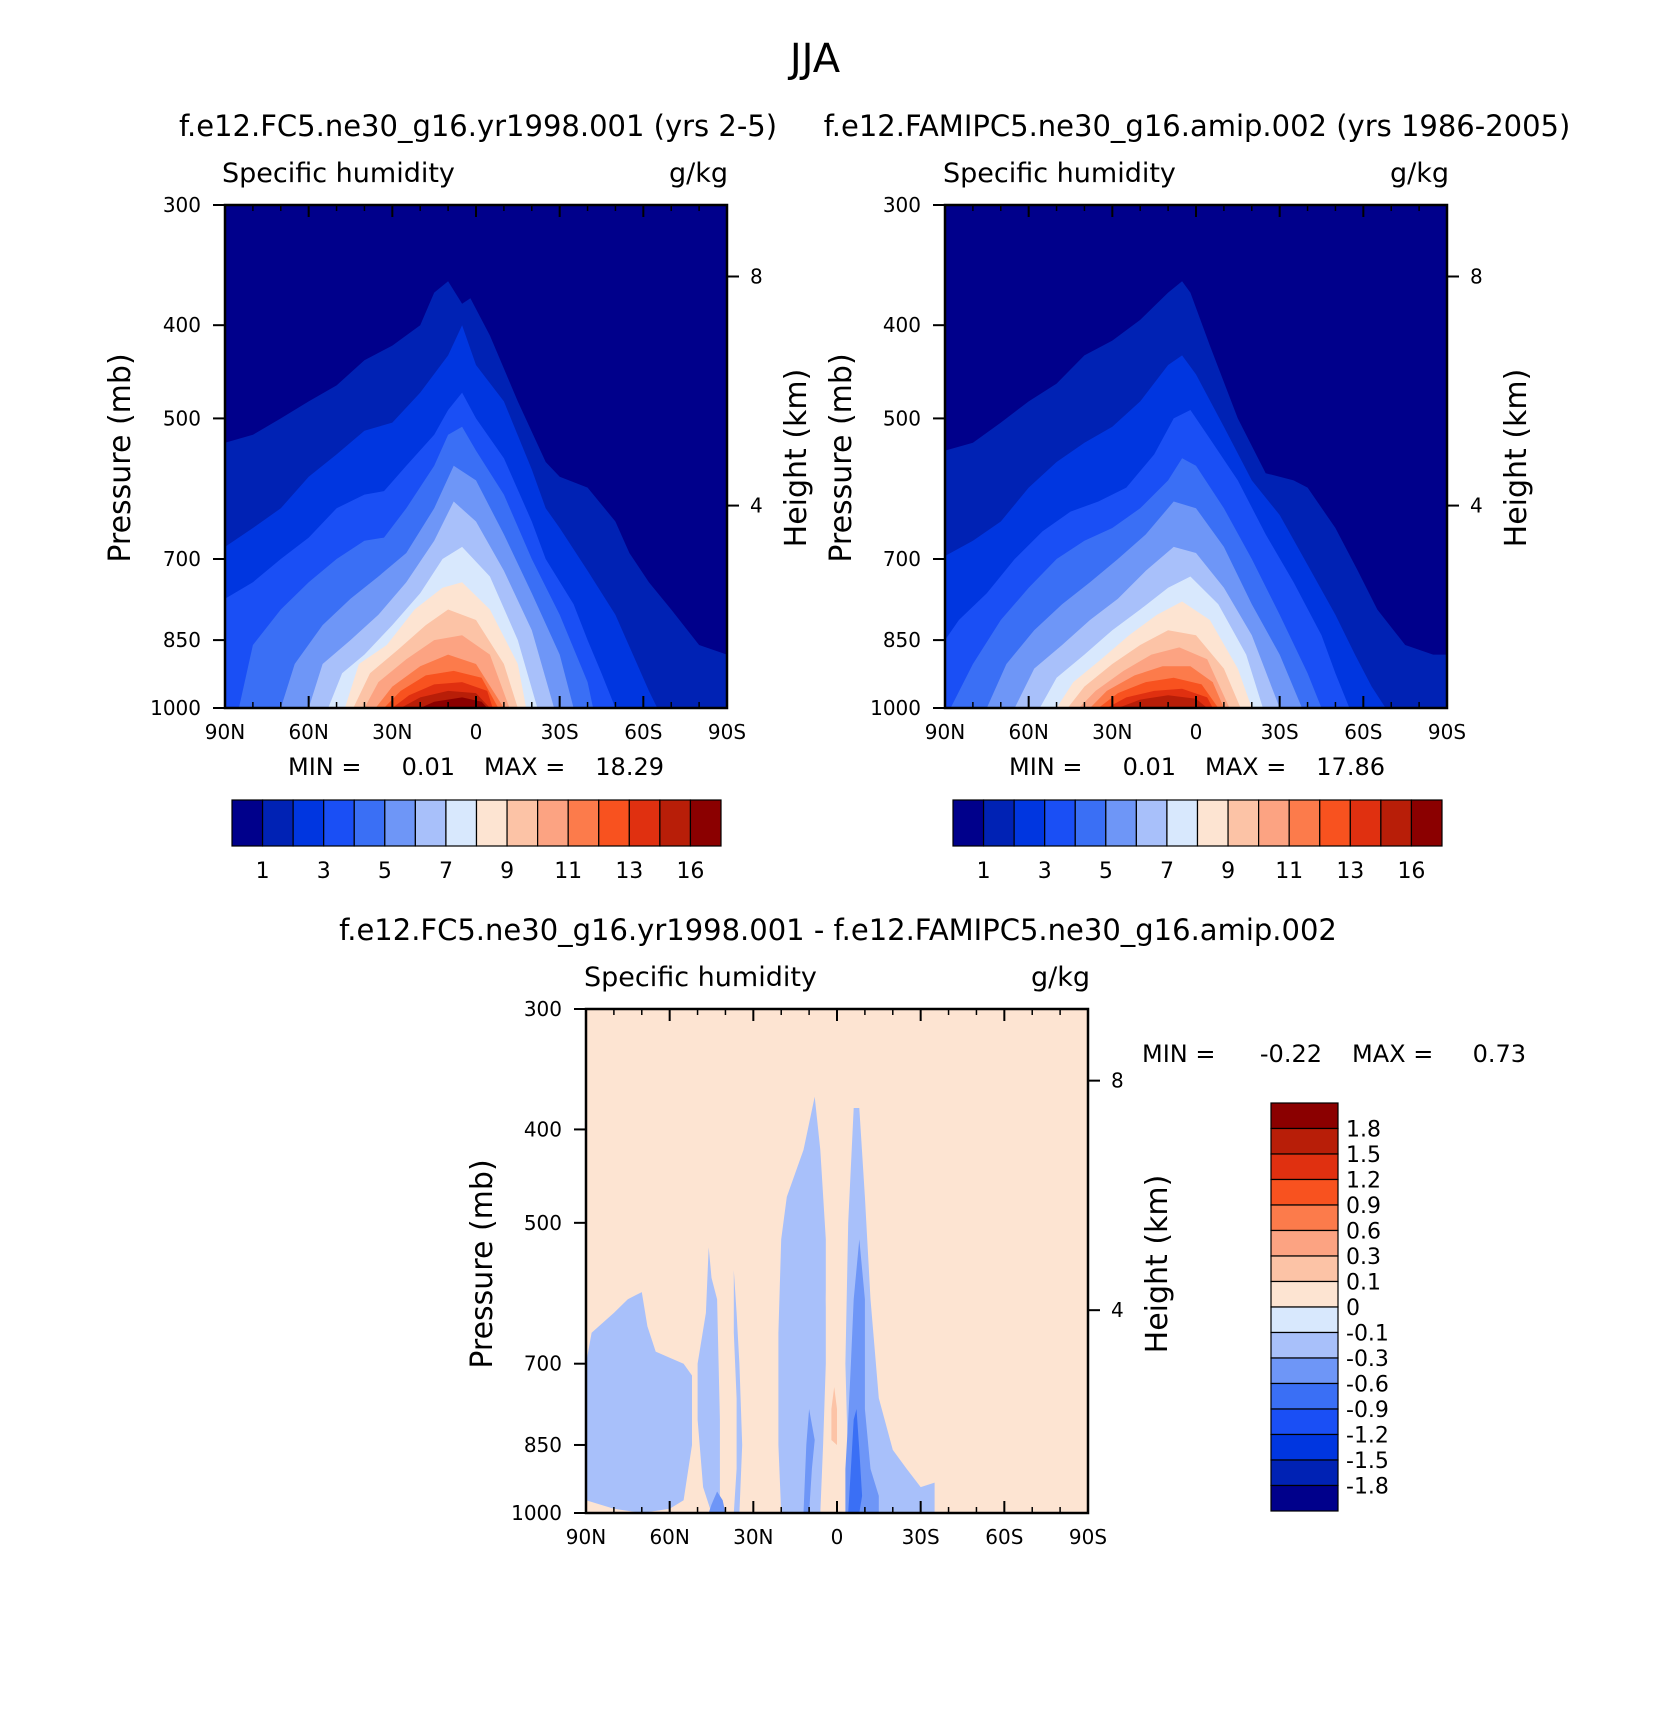 The width and height of the screenshot is (1669, 1710). What do you see at coordinates (1367, 1487) in the screenshot?
I see `panel-diff-cbar-label: -1.8` at bounding box center [1367, 1487].